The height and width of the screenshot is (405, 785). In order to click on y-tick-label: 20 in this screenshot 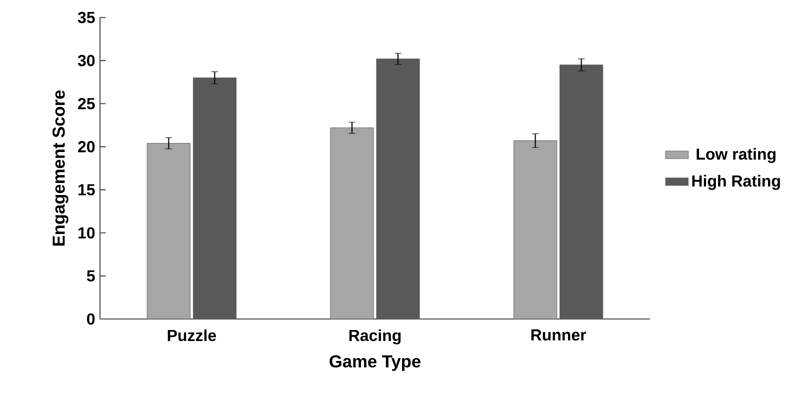, I will do `click(86, 146)`.